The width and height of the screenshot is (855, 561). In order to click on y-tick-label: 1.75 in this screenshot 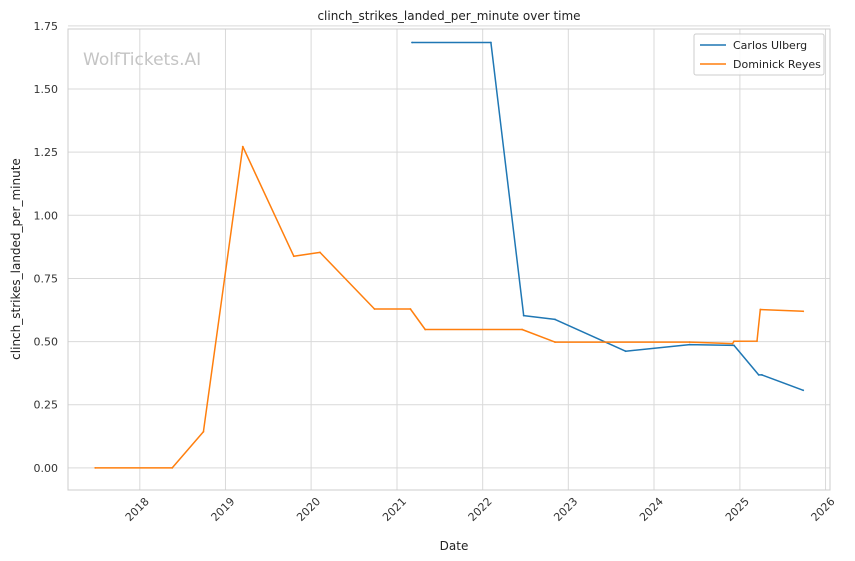, I will do `click(46, 26)`.